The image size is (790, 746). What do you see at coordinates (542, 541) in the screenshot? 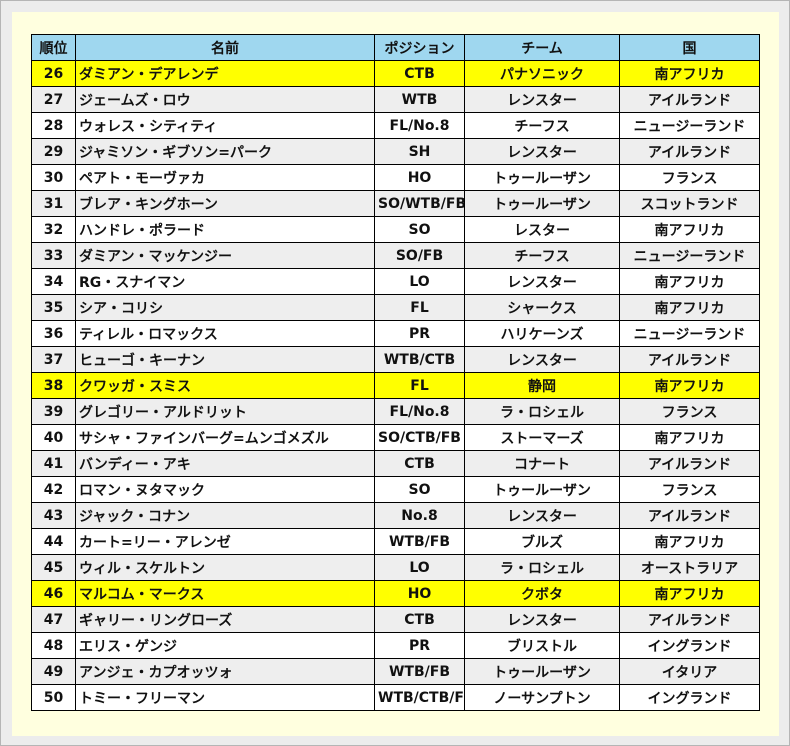
I see `team-cell: ブルズ` at bounding box center [542, 541].